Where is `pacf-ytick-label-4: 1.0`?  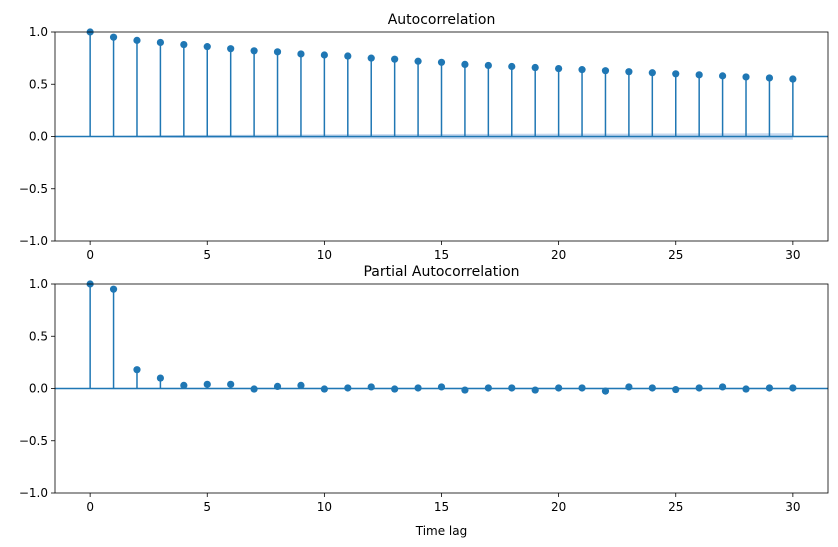
pacf-ytick-label-4: 1.0 is located at coordinates (38, 284).